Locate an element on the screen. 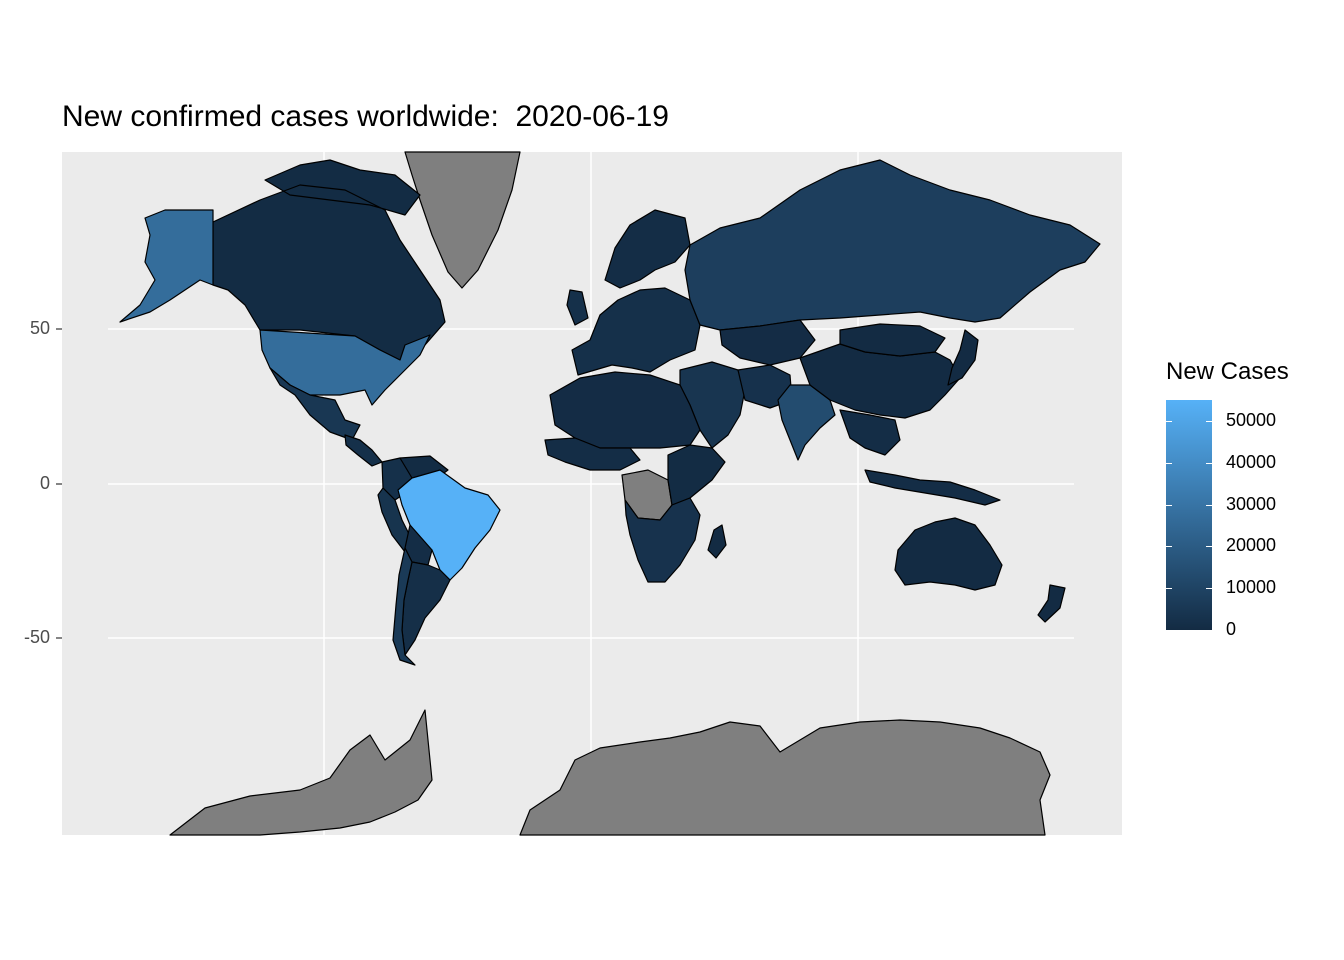  region-southern-africa is located at coordinates (662, 540).